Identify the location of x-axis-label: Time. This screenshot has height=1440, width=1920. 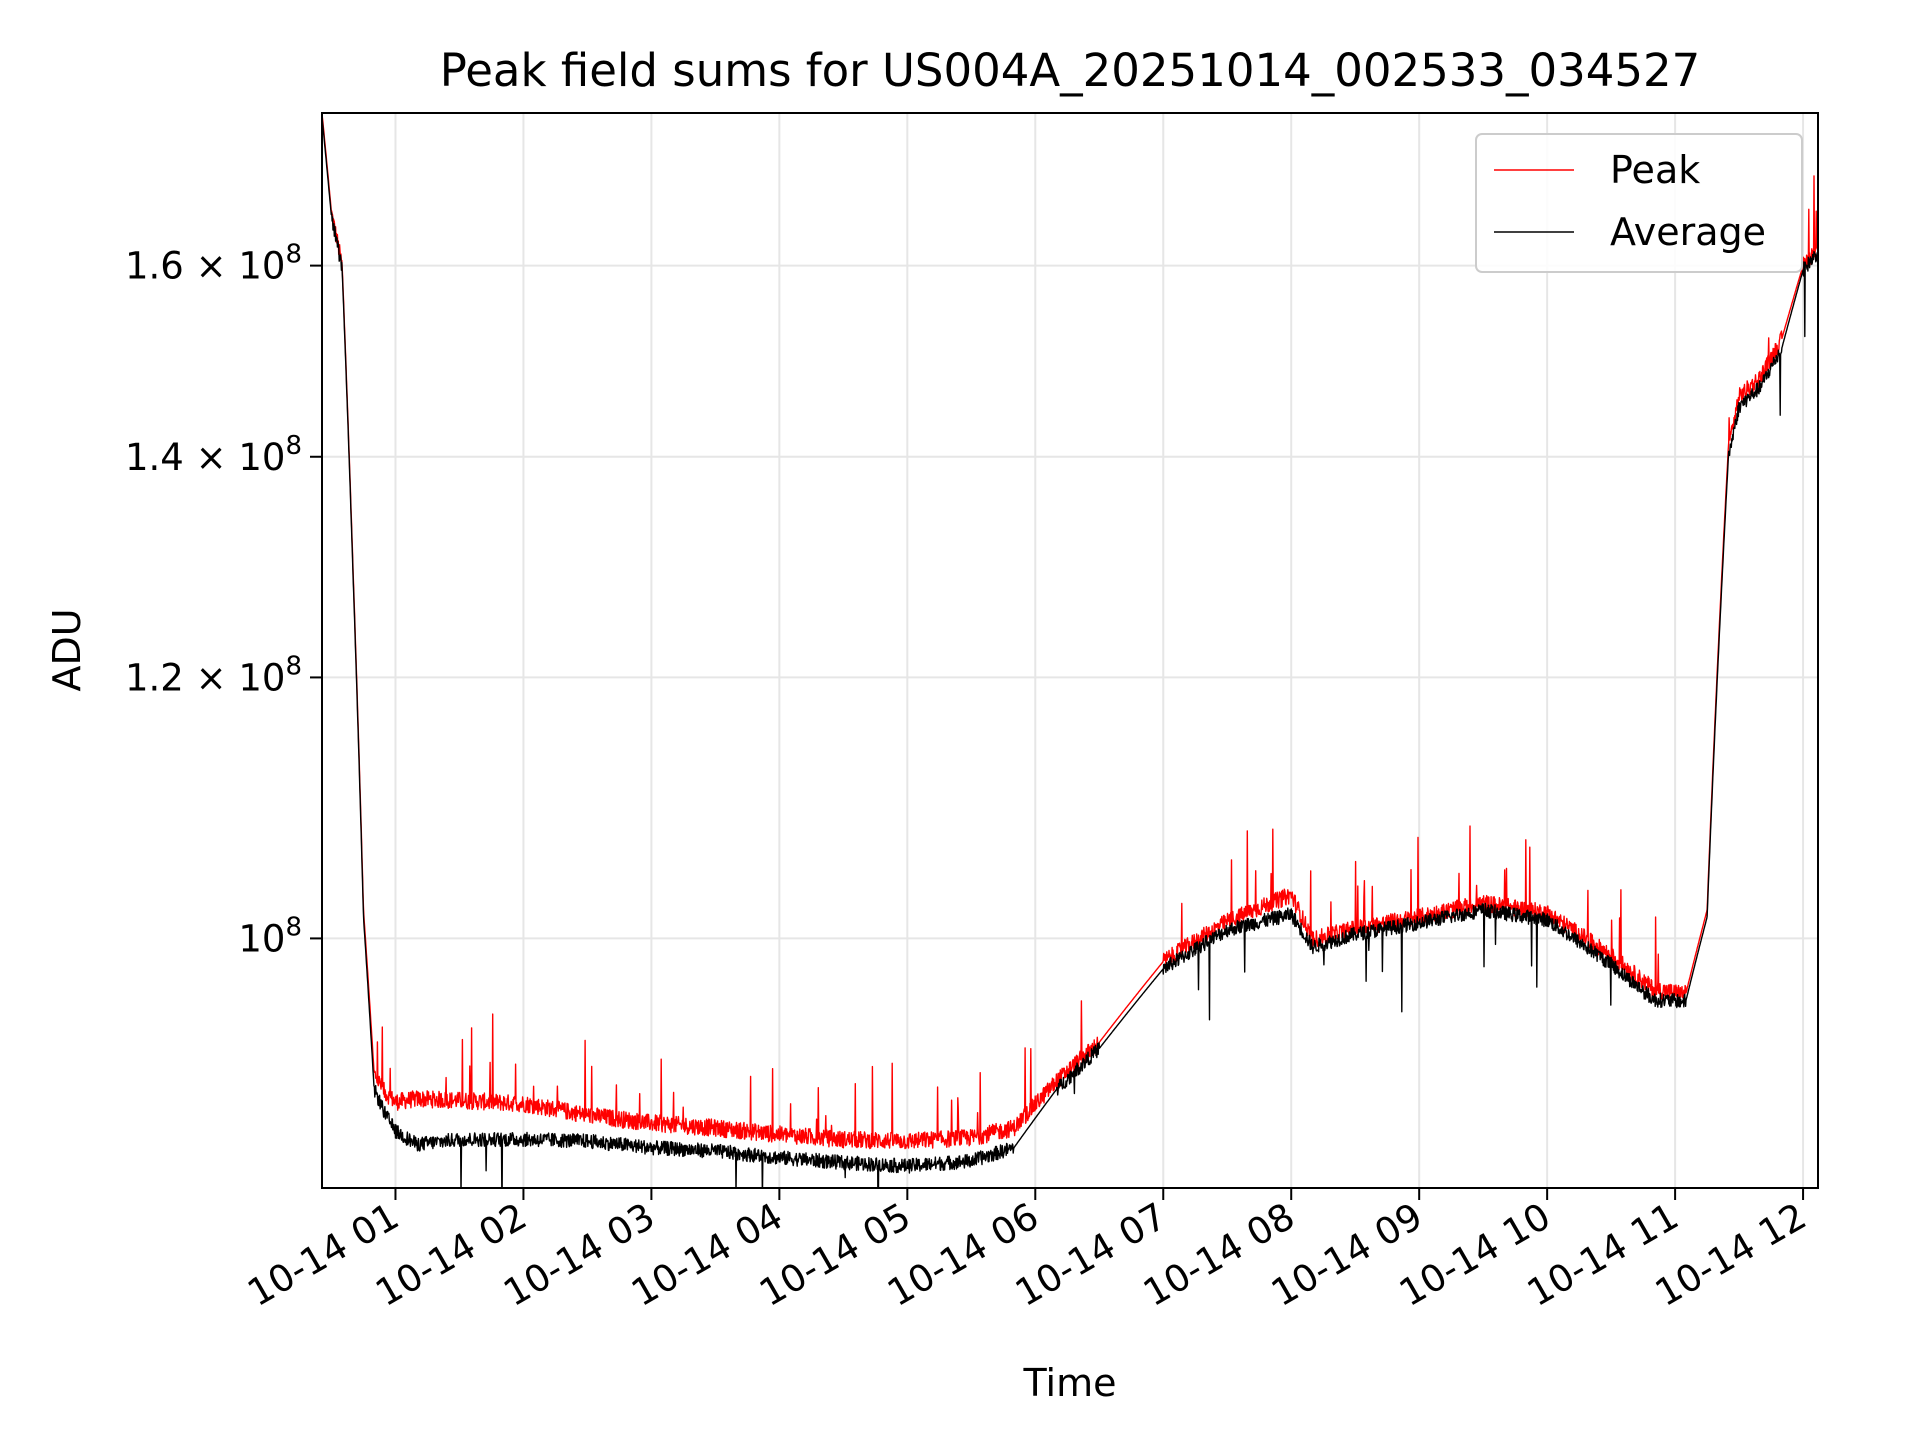
(1070, 1383).